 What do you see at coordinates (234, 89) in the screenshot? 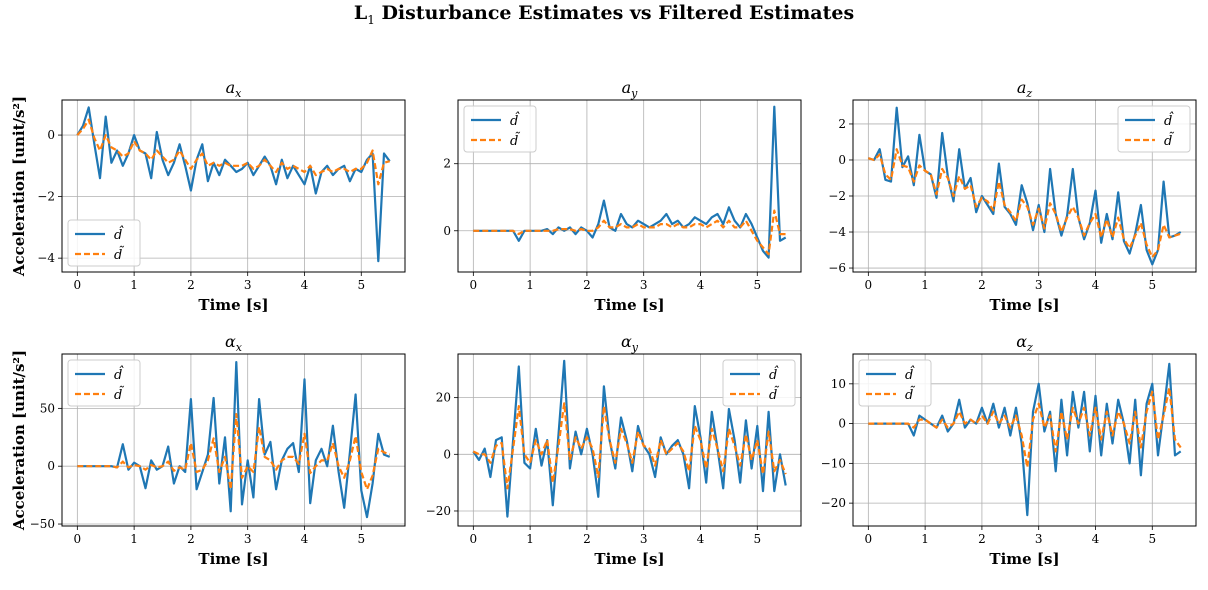
I see `subplot-title: ax` at bounding box center [234, 89].